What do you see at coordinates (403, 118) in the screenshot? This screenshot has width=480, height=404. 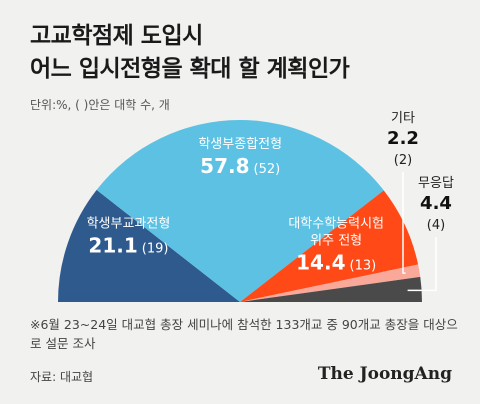 I see `slice-name-3: 기타` at bounding box center [403, 118].